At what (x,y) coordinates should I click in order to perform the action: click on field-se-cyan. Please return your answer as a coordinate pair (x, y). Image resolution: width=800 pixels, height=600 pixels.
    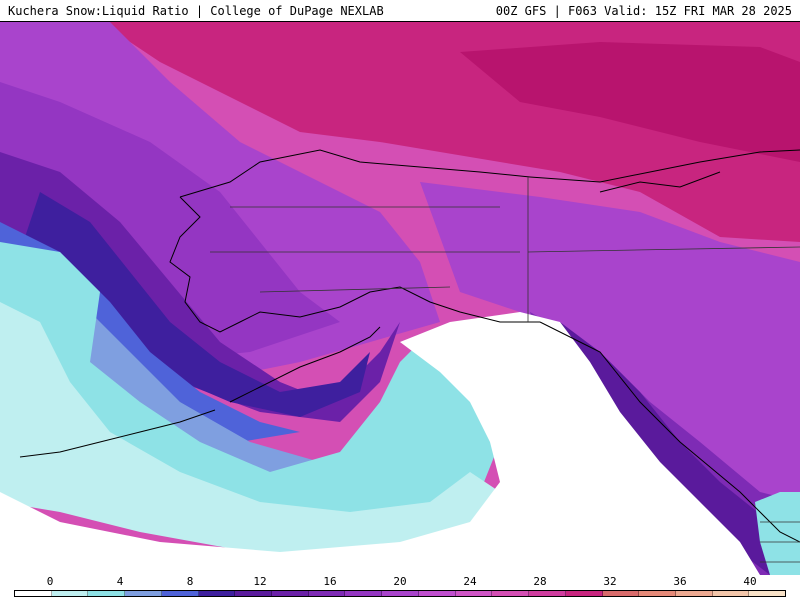
    Looking at the image, I should click on (777, 533).